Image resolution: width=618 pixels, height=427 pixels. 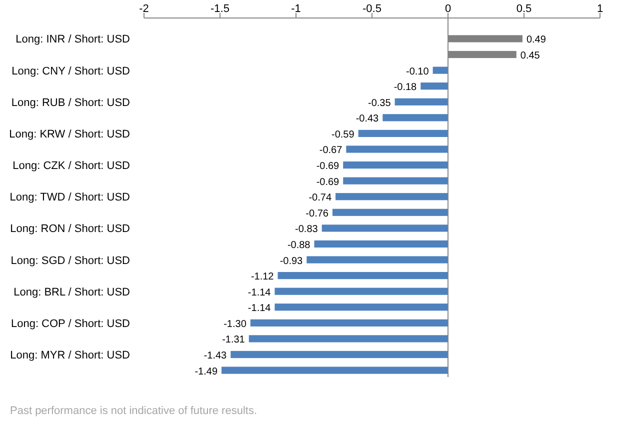 I want to click on data-label: -1.43, so click(x=216, y=356).